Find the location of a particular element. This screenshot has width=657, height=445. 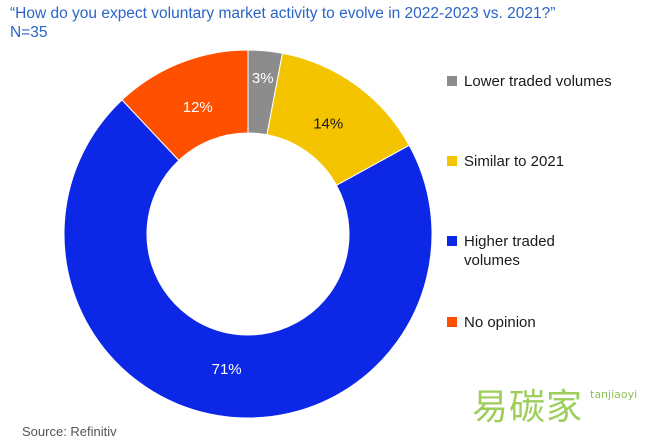

source-note: Source: Refinitiv is located at coordinates (69, 431).